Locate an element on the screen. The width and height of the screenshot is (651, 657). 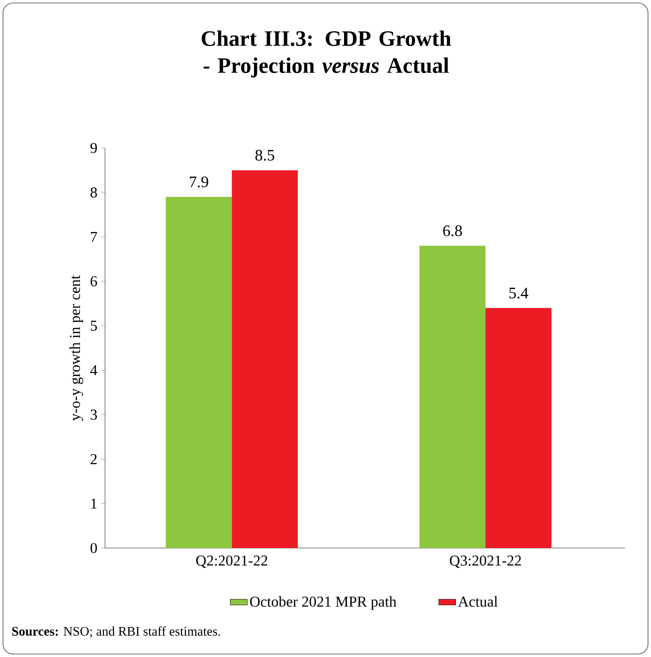
data-label: 7.9 is located at coordinates (199, 182).